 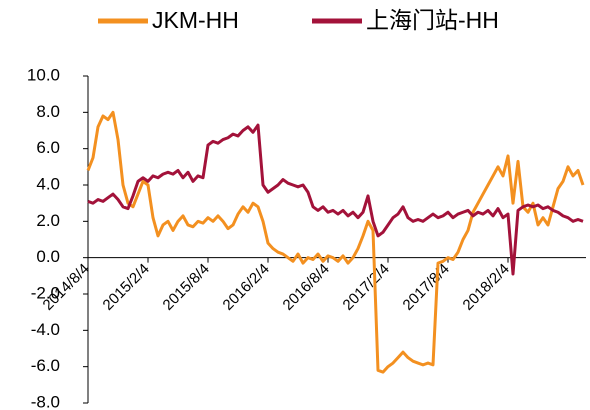 I want to click on legend-label: 上海门站-HH, so click(x=432, y=20).